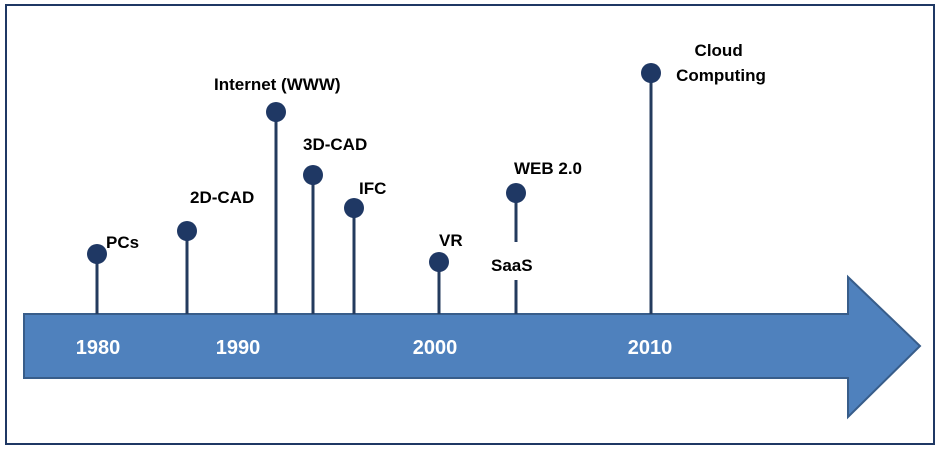 Image resolution: width=944 pixels, height=453 pixels. I want to click on event-label-pcs: PCs, so click(122, 242).